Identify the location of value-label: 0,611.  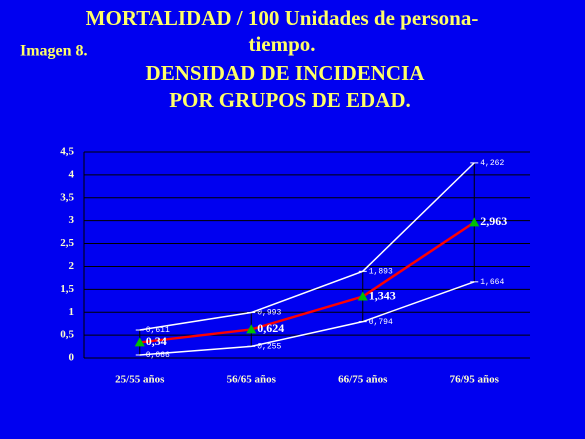
(158, 330).